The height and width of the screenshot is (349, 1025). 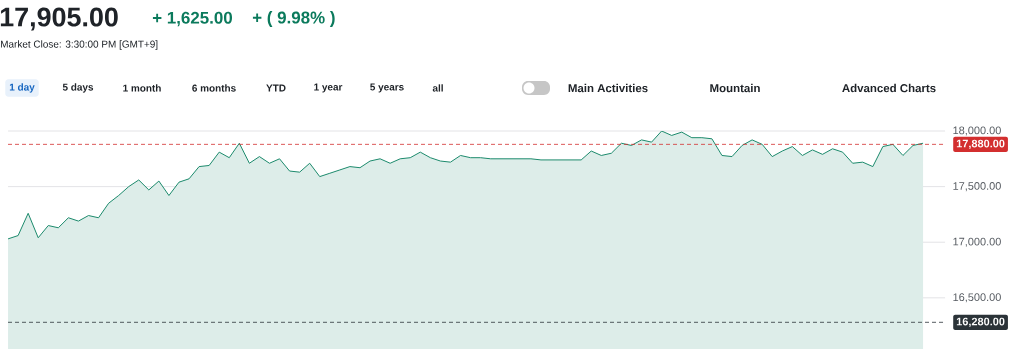 I want to click on y-tick-label: 18,000.00, so click(x=977, y=131).